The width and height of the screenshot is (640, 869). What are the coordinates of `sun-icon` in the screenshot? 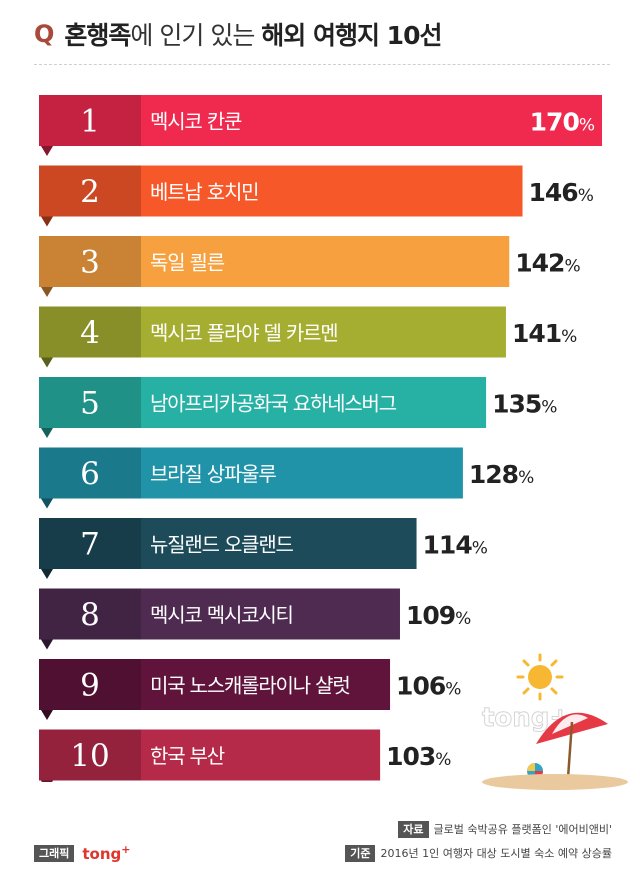 It's located at (540, 677).